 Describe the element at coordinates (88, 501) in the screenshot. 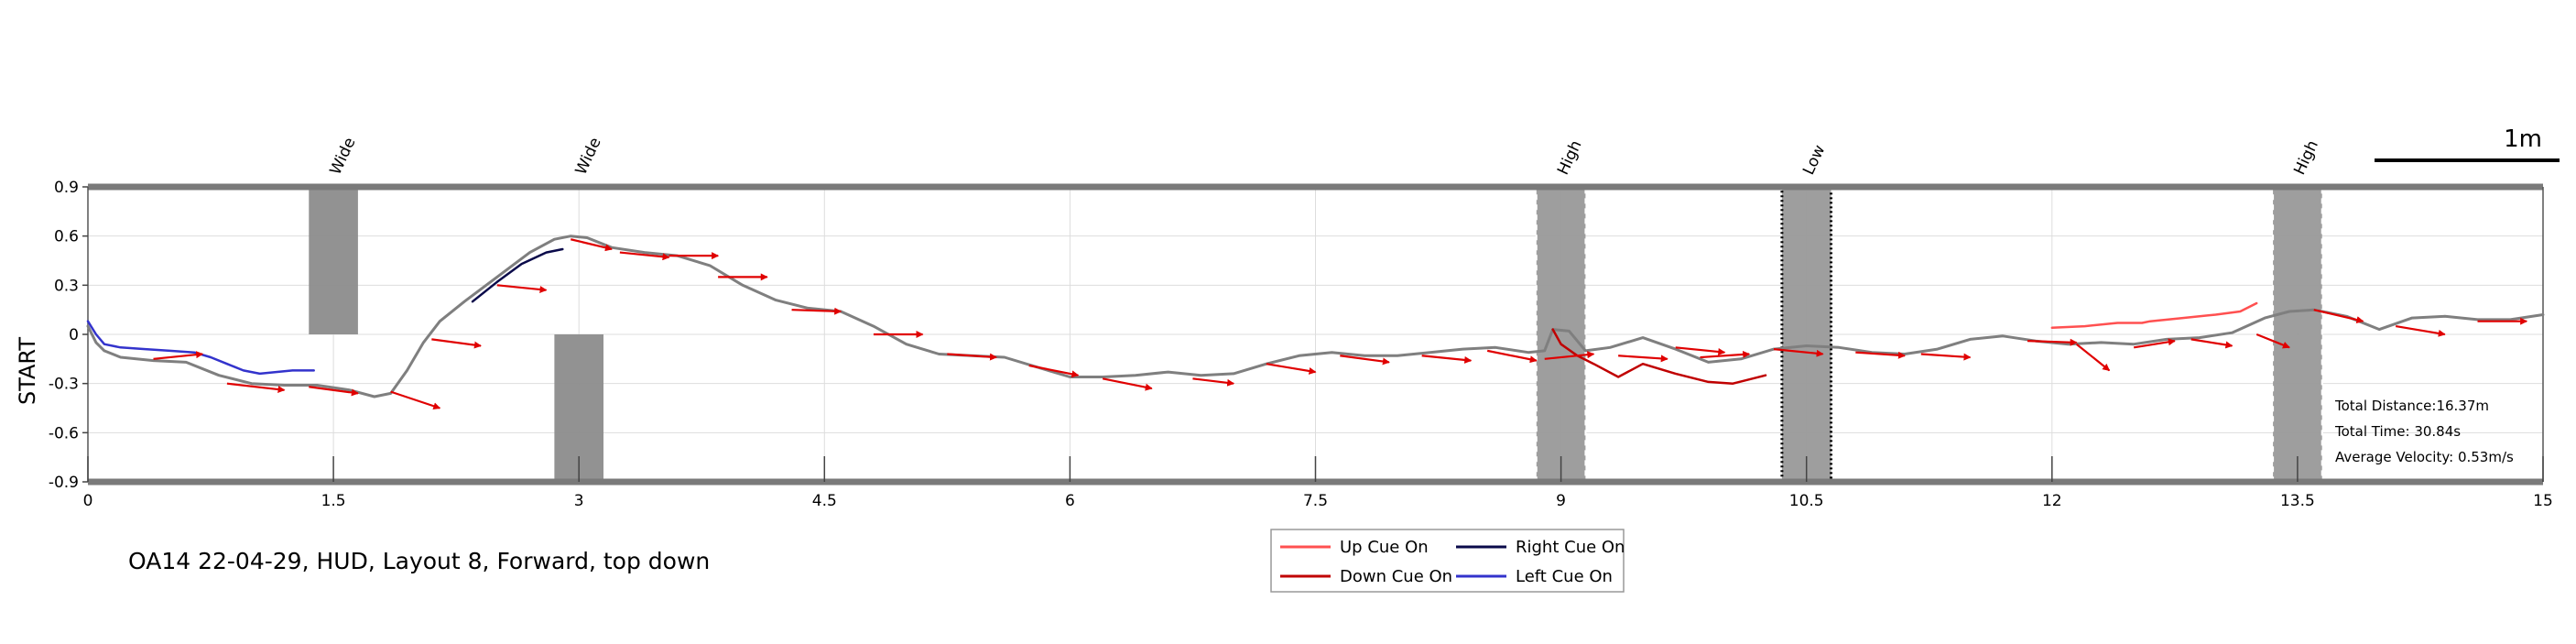

I see `x-tick-label-0: 0` at that location.